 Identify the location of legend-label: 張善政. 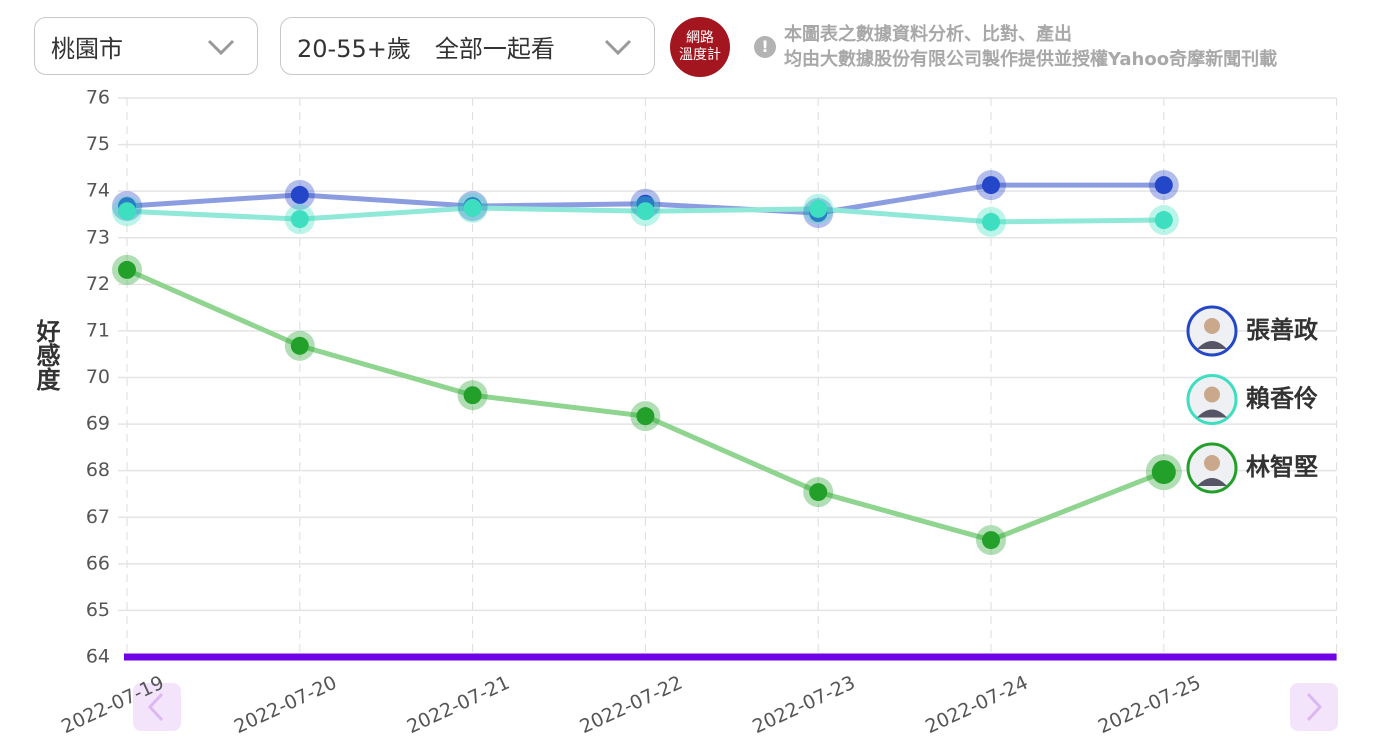
(1282, 330).